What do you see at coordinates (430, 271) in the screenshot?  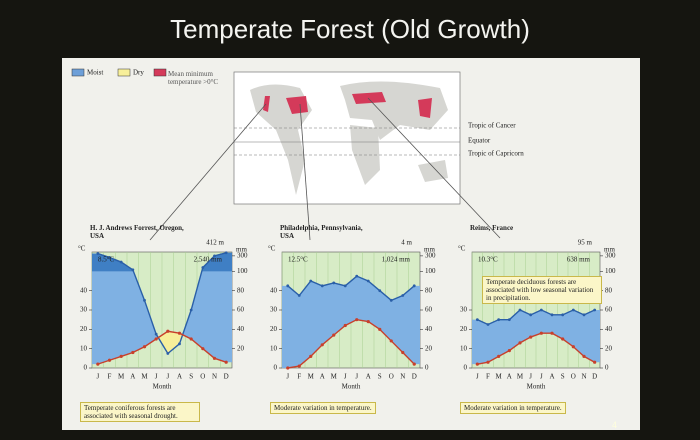 I see `y2-tick-label: 100` at bounding box center [430, 271].